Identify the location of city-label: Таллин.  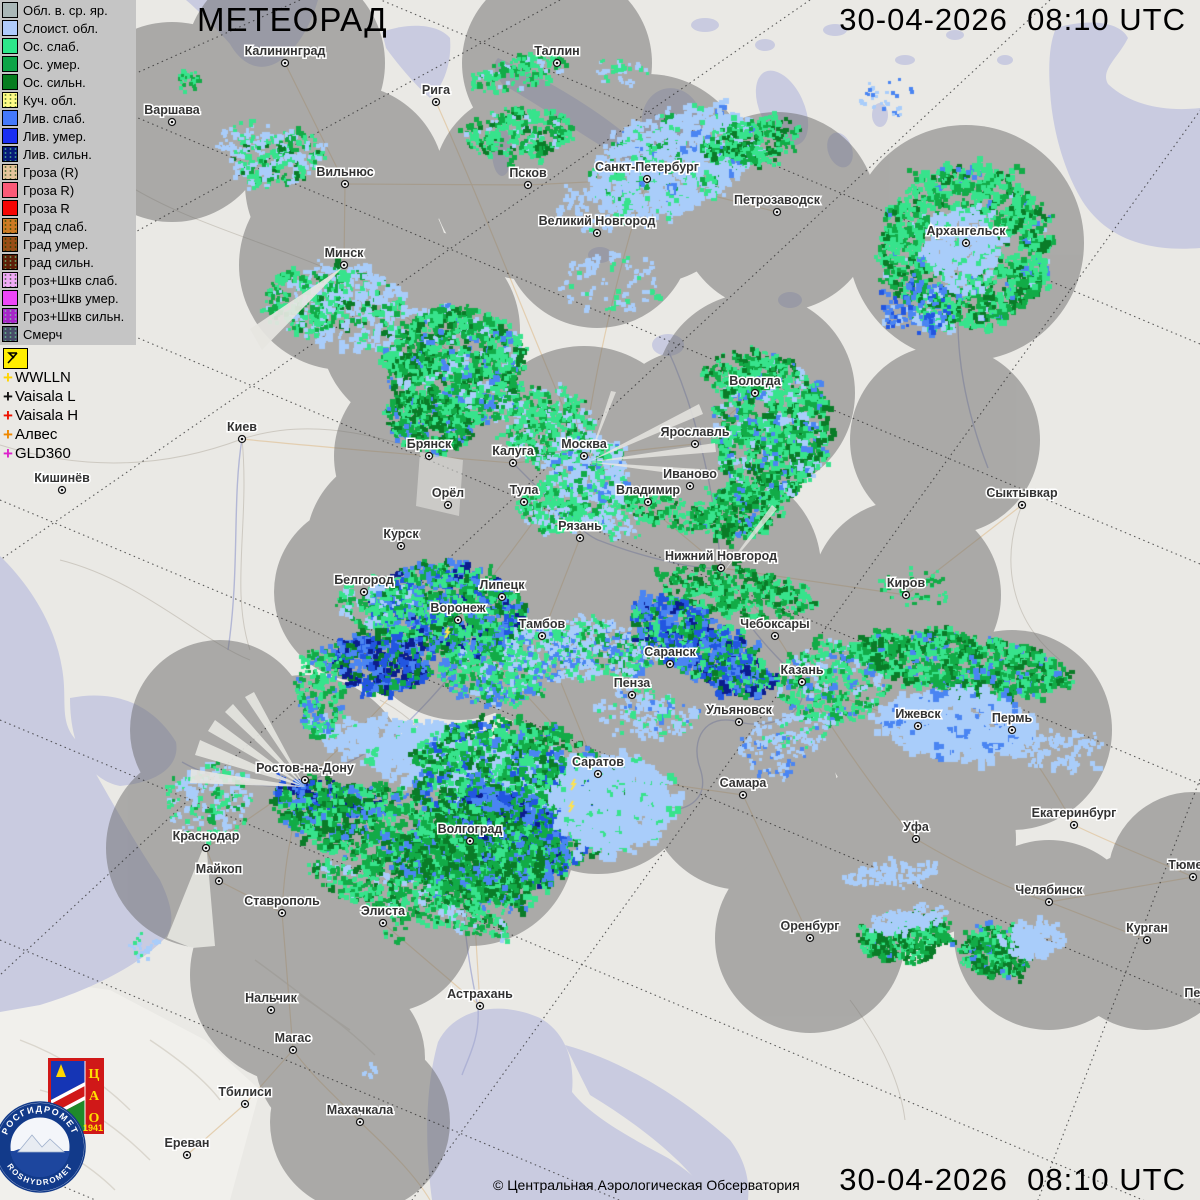
(556, 51).